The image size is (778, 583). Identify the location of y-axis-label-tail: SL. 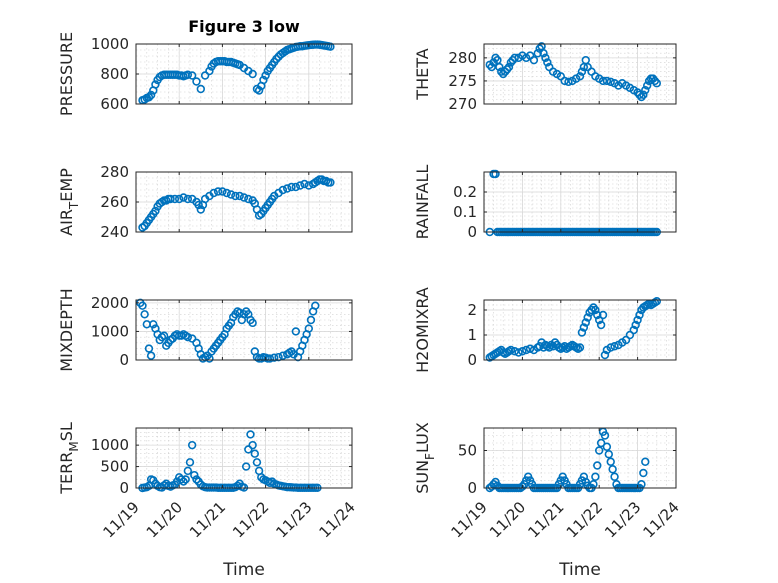
(66, 431).